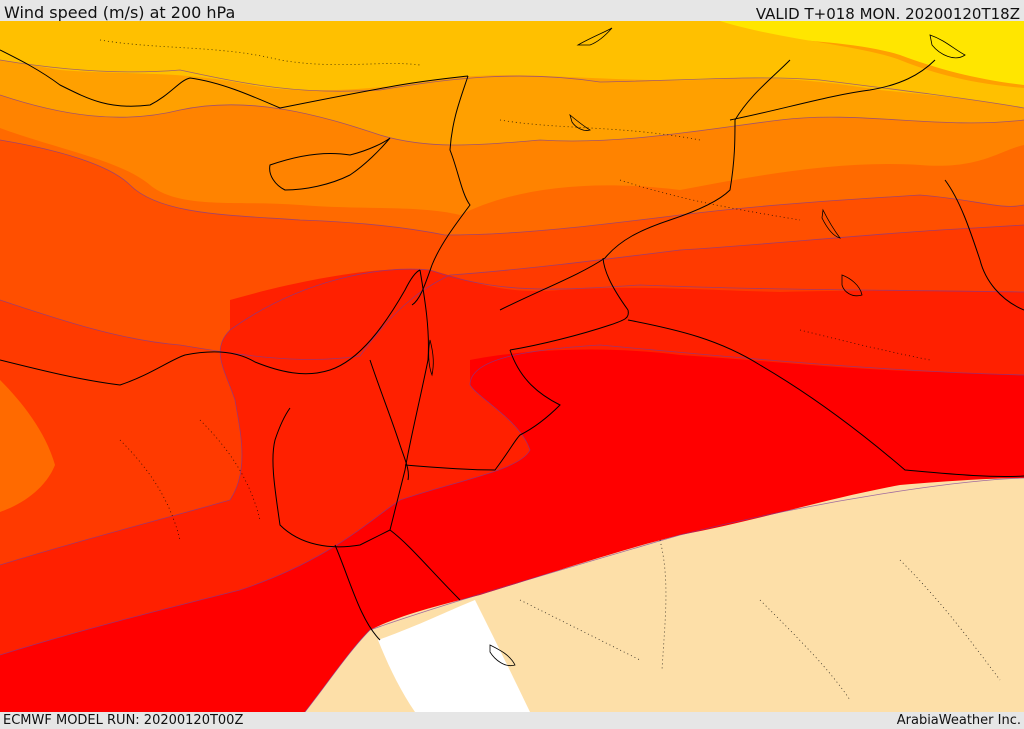 Image resolution: width=1024 pixels, height=729 pixels. I want to click on model-run-label: ECMWF MODEL RUN: 20200120T00Z, so click(123, 720).